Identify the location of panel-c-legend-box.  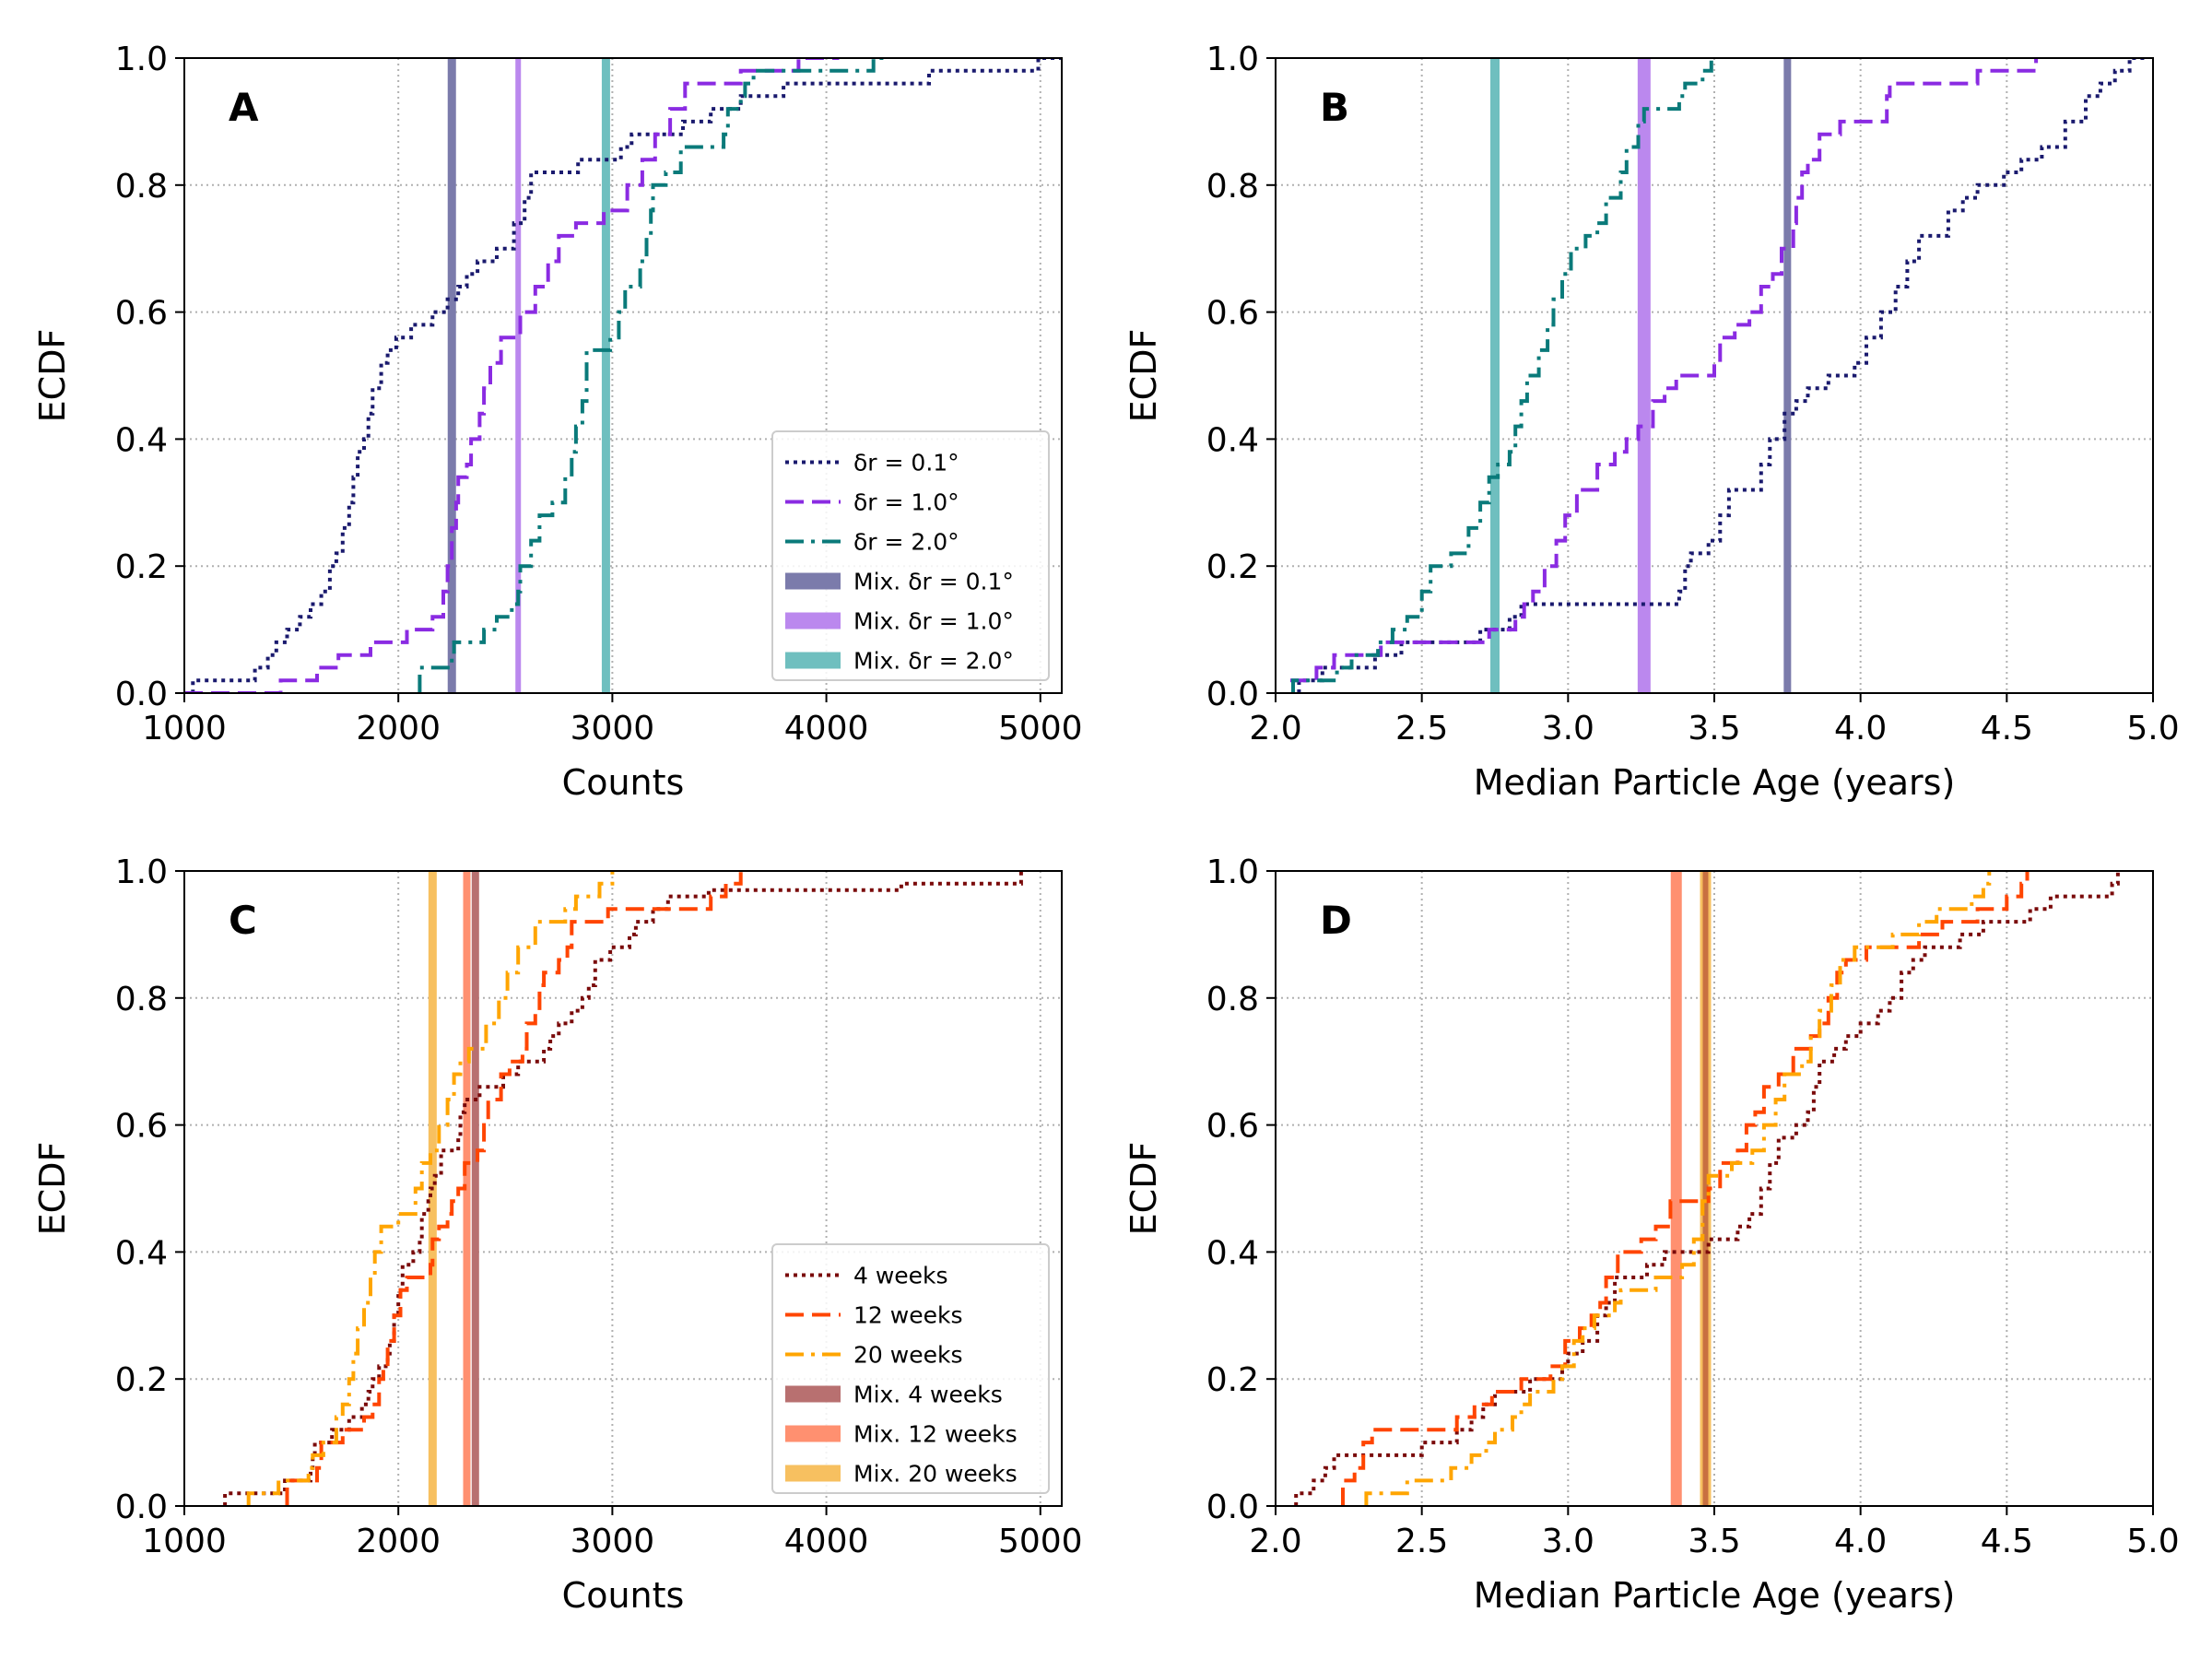
(910, 1368).